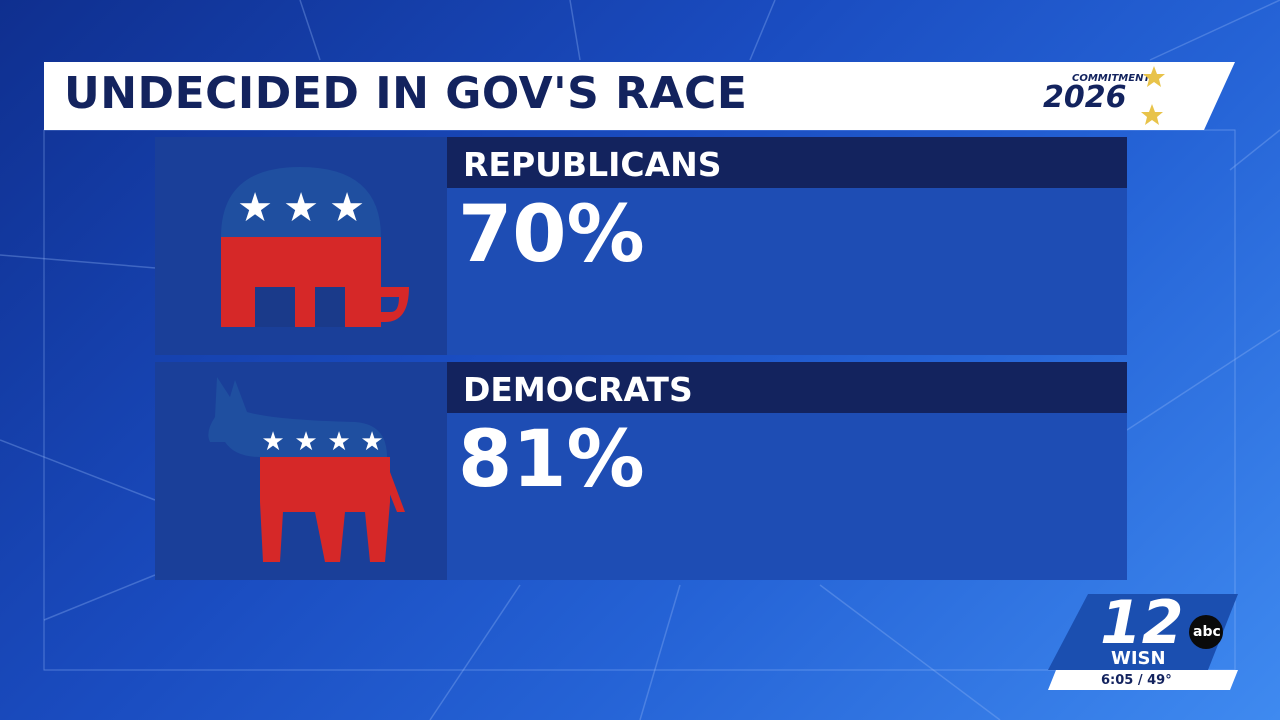 This screenshot has width=1280, height=720. I want to click on title: UNDECIDED IN GOV'S RACE, so click(406, 93).